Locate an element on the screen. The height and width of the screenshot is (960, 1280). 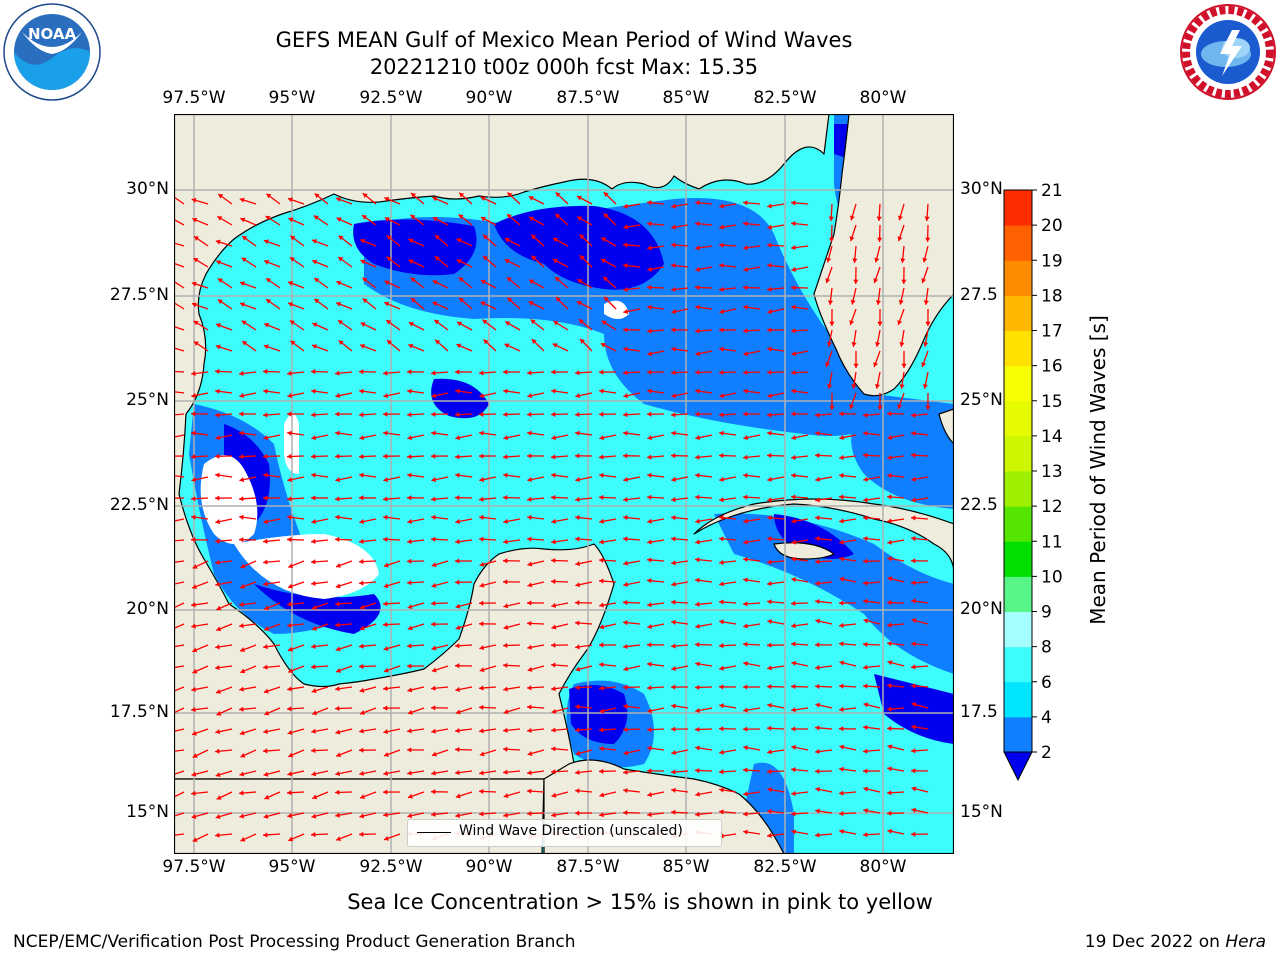
lon-label-bottom: 82.5°W is located at coordinates (785, 867).